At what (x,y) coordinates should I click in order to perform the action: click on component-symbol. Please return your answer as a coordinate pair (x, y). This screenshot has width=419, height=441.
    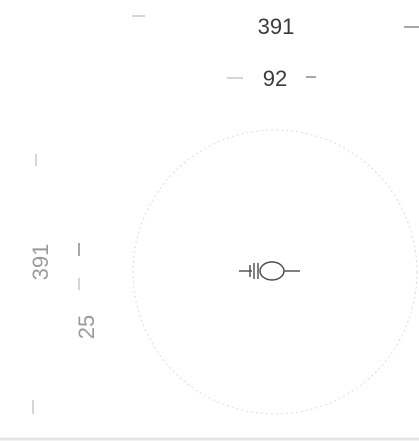
    Looking at the image, I should click on (269, 271).